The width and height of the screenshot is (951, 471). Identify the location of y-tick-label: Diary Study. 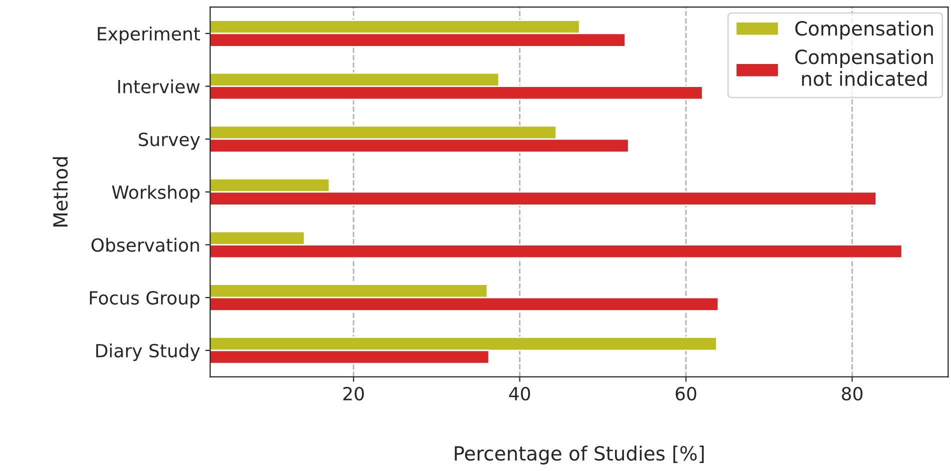
(148, 353).